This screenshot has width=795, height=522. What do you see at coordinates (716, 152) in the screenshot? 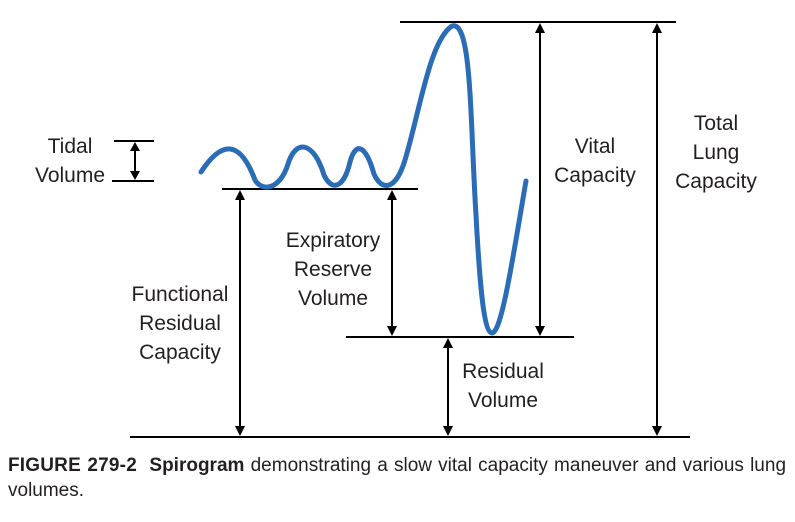
I see `tlc-label-line2: Lung` at bounding box center [716, 152].